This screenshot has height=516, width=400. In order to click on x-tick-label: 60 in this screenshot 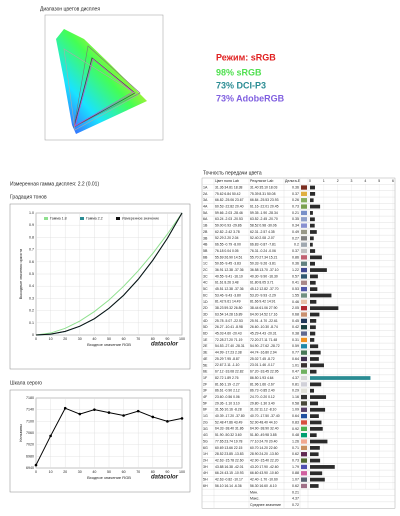, I will do `click(124, 472)`.